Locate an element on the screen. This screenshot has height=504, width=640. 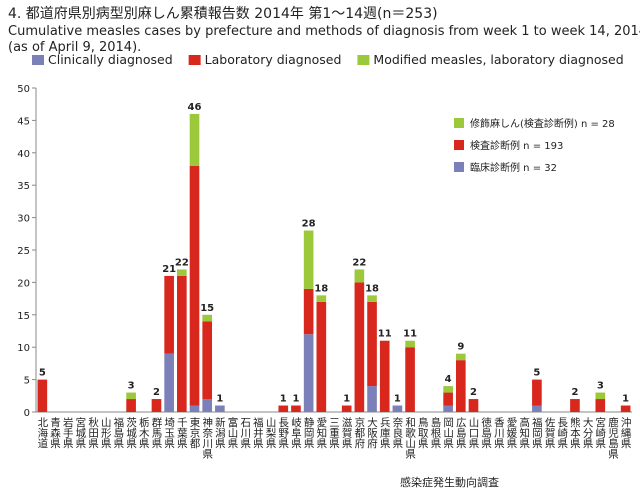
legend-label: 検査診断例 n = 193 is located at coordinates (516, 145).